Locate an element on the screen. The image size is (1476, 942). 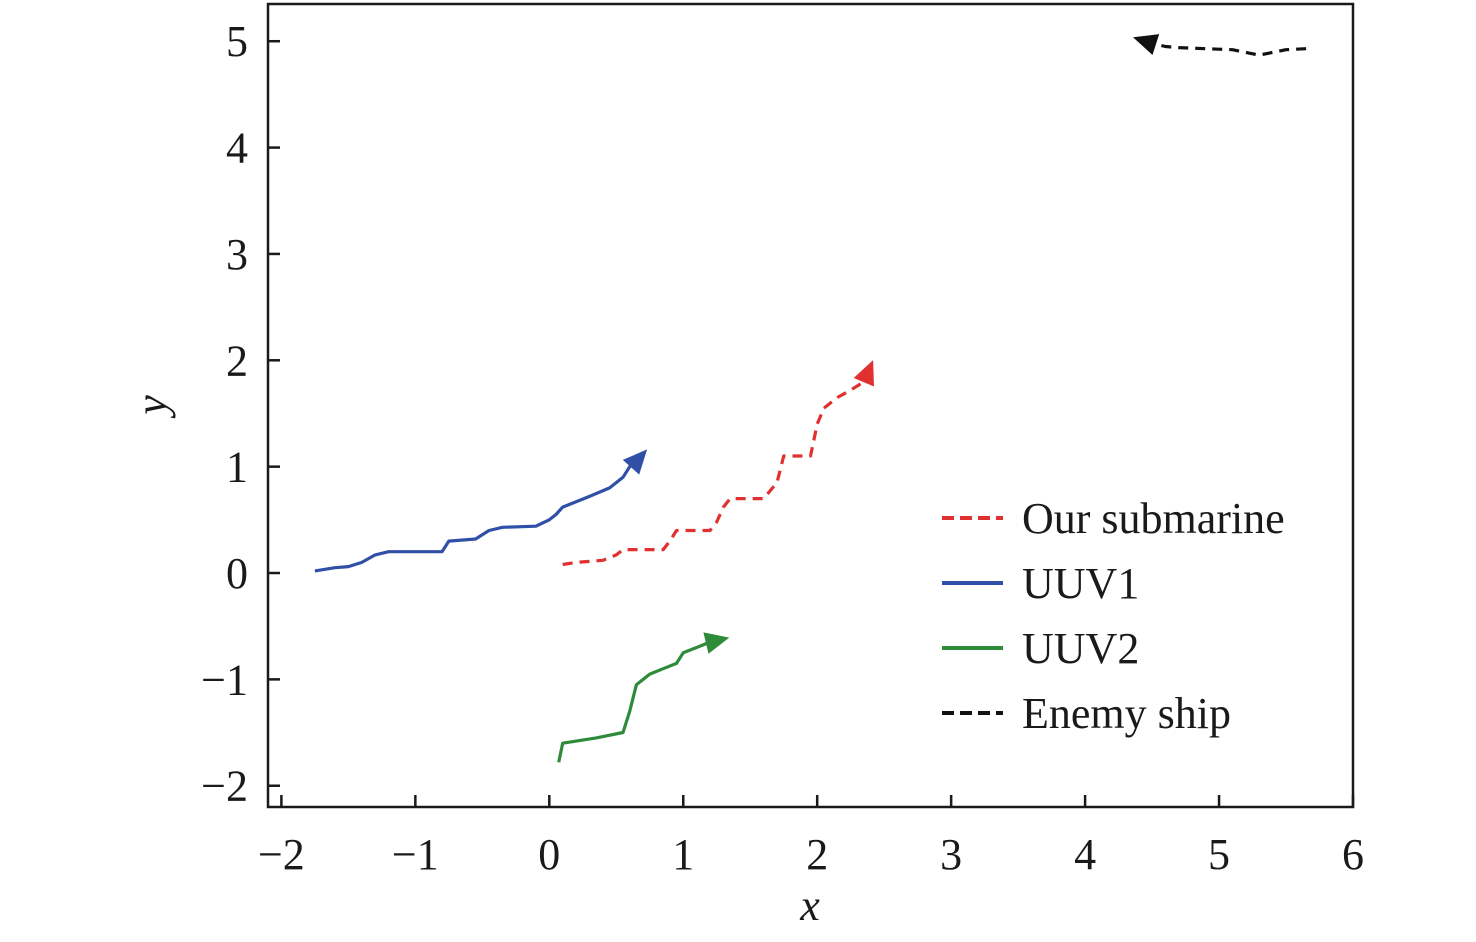
y-tick-label: −1 is located at coordinates (224, 679).